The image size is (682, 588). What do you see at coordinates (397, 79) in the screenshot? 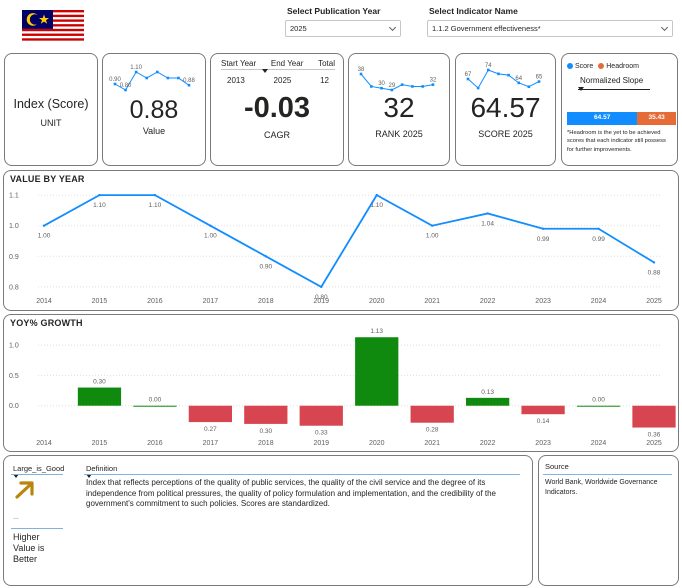
I see `rank-sparkline: 38 30 29 32` at bounding box center [397, 79].